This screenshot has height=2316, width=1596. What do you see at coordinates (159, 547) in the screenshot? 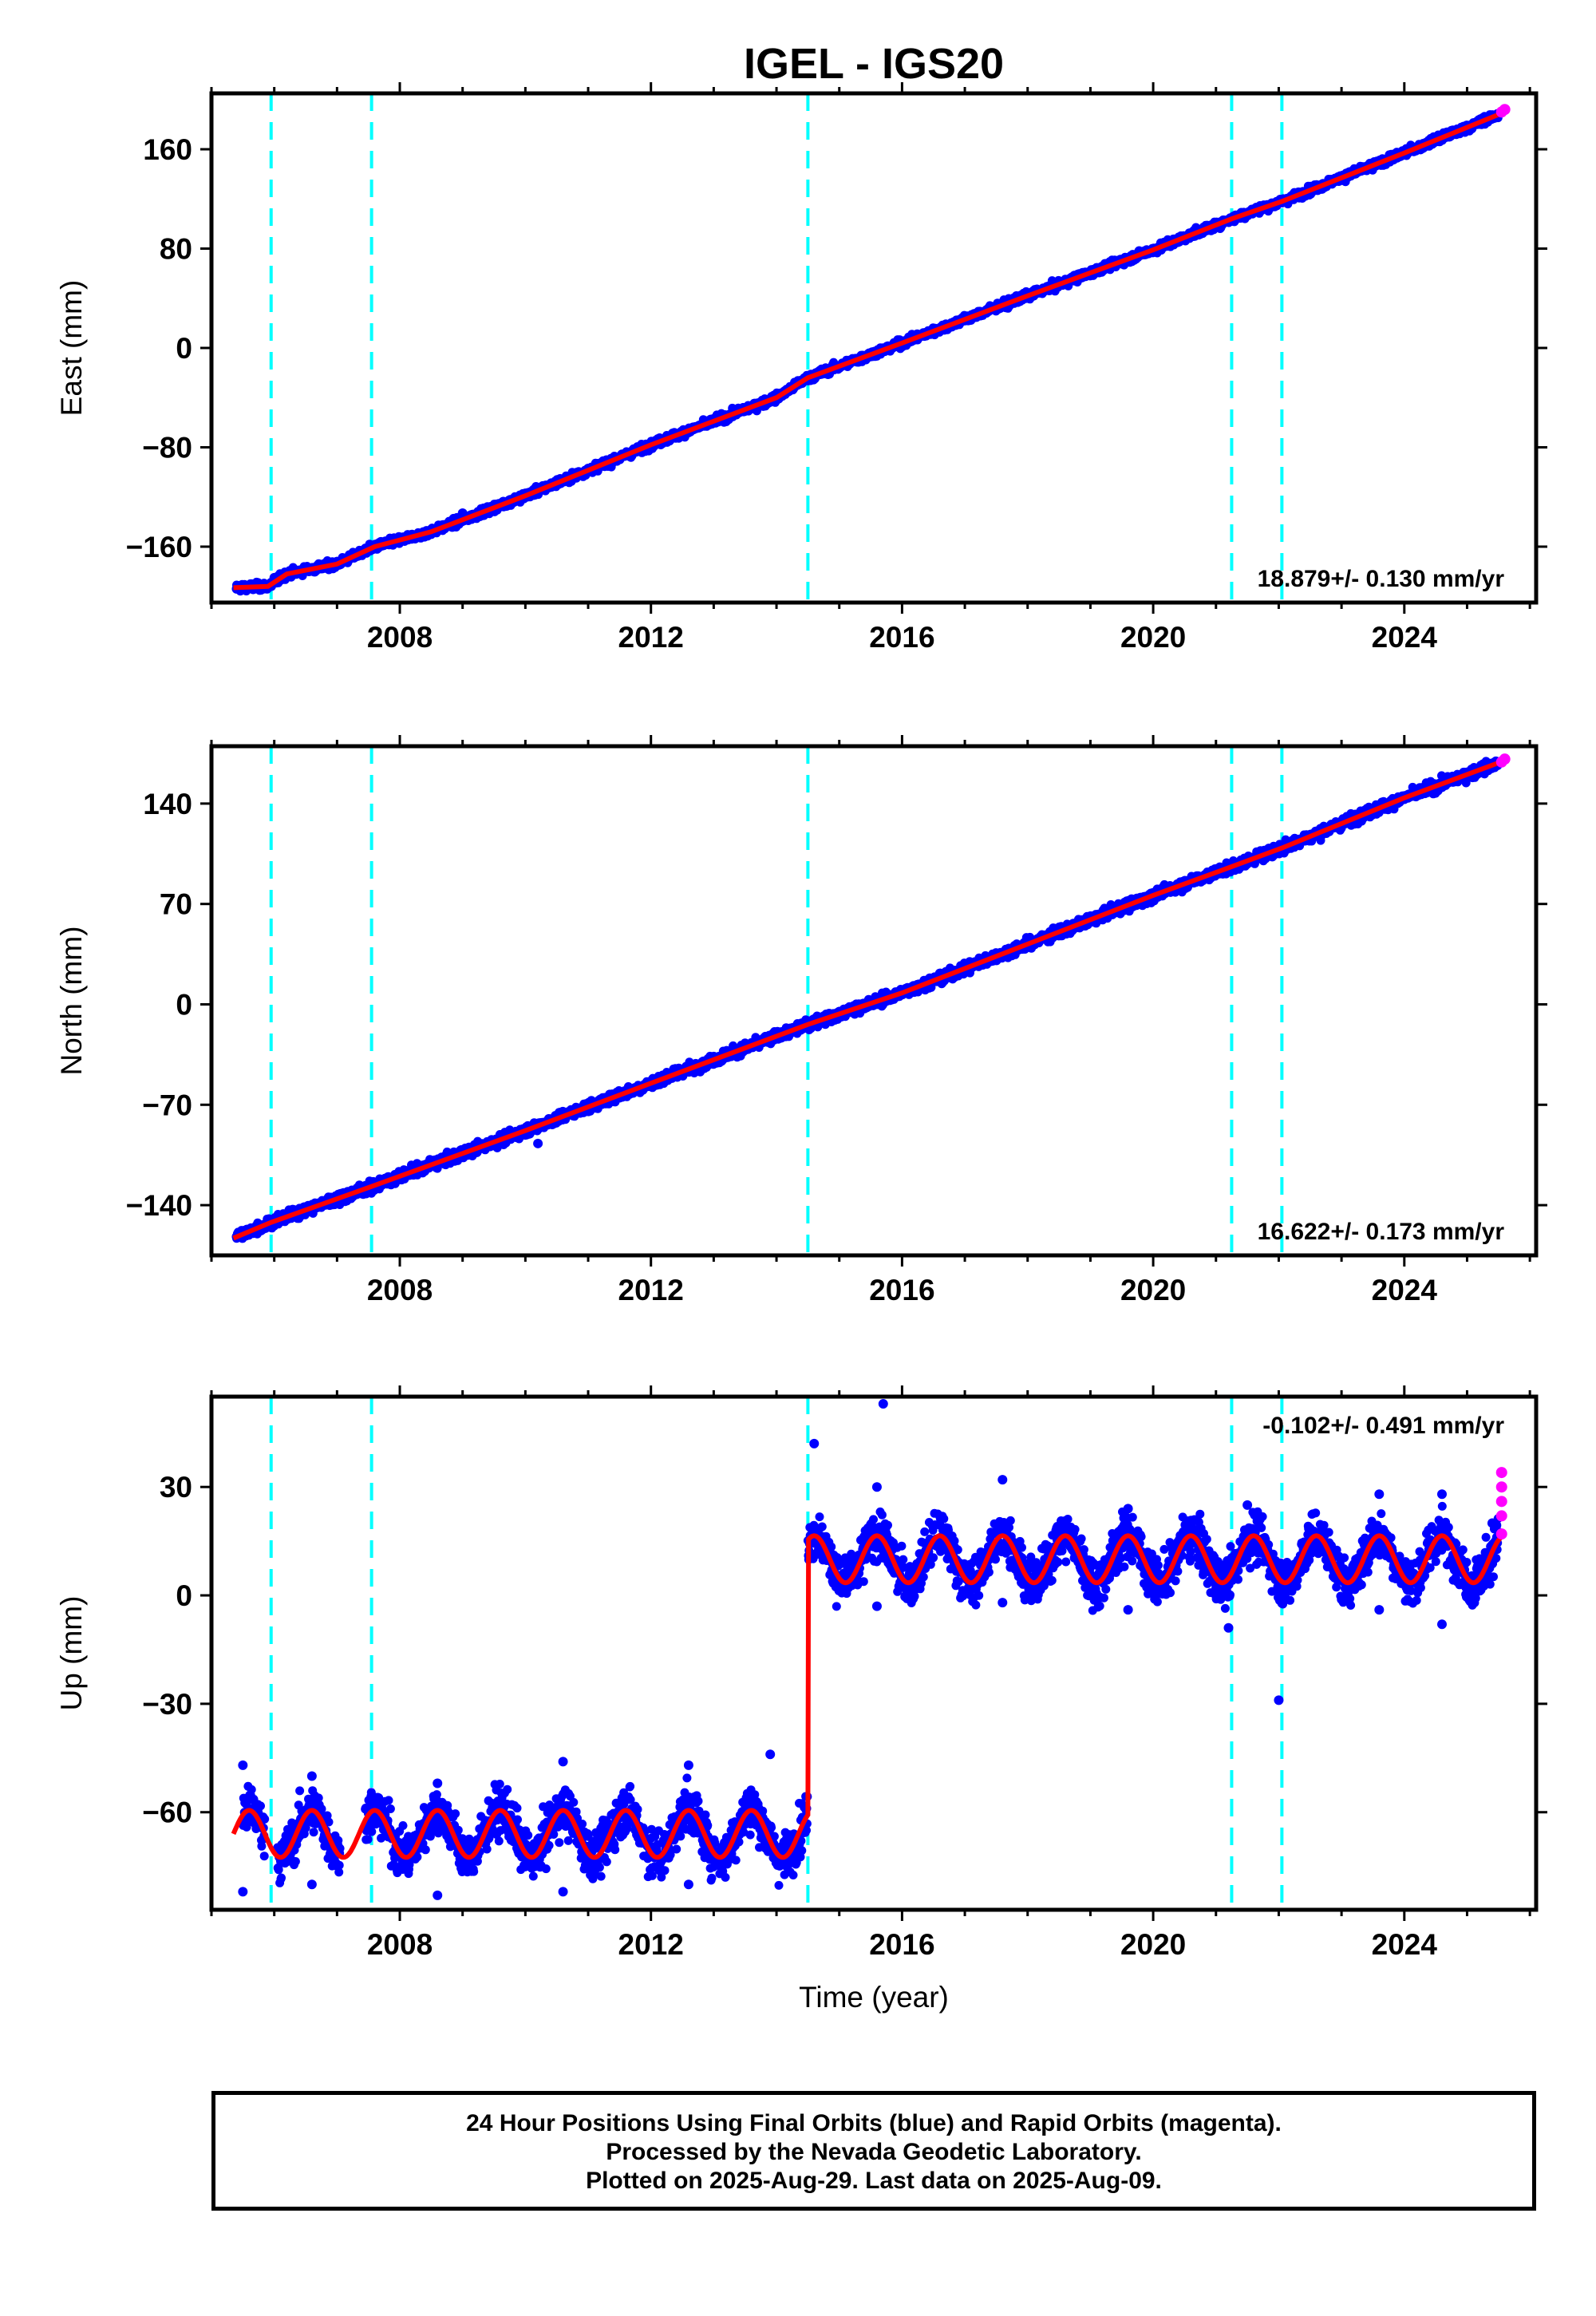
I see `y-tick-label: −160` at bounding box center [159, 547].